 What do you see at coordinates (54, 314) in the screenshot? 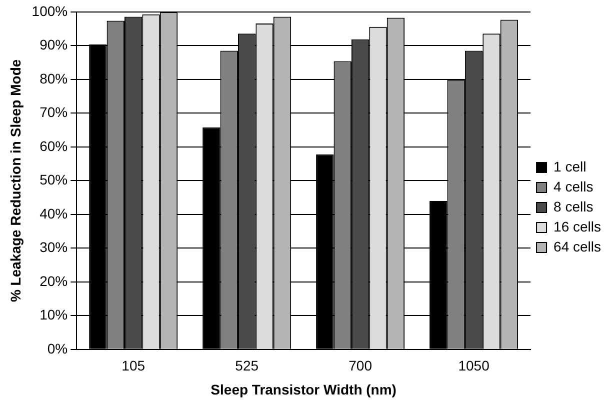
I see `y-tick-label: 10%` at bounding box center [54, 314].